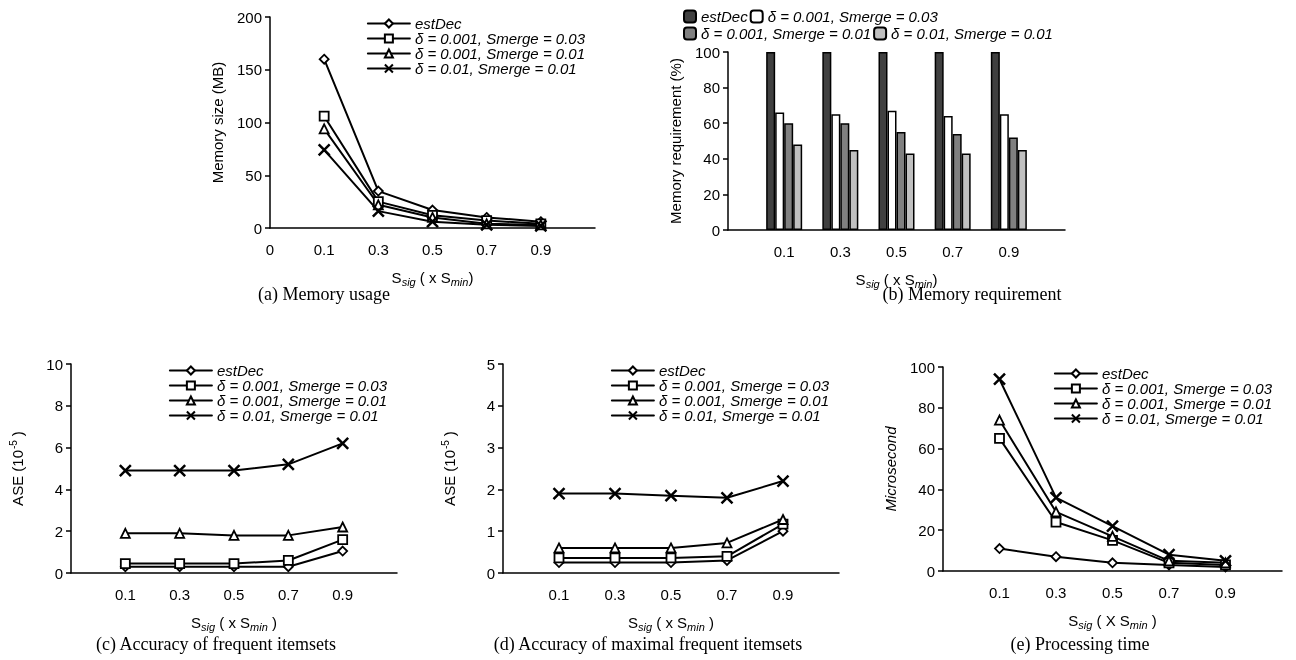 Image resolution: width=1296 pixels, height=660 pixels. What do you see at coordinates (249, 70) in the screenshot?
I see `y-tick-label: 150` at bounding box center [249, 70].